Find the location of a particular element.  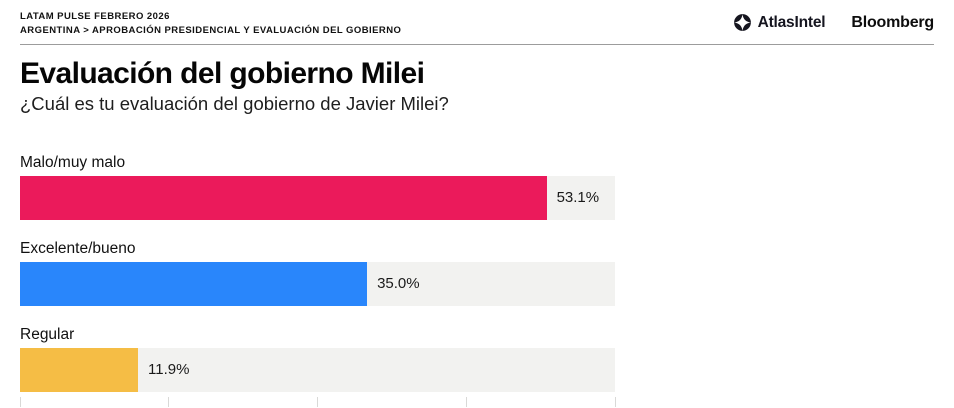

bloomberg-wordmark: Bloomberg is located at coordinates (892, 22).